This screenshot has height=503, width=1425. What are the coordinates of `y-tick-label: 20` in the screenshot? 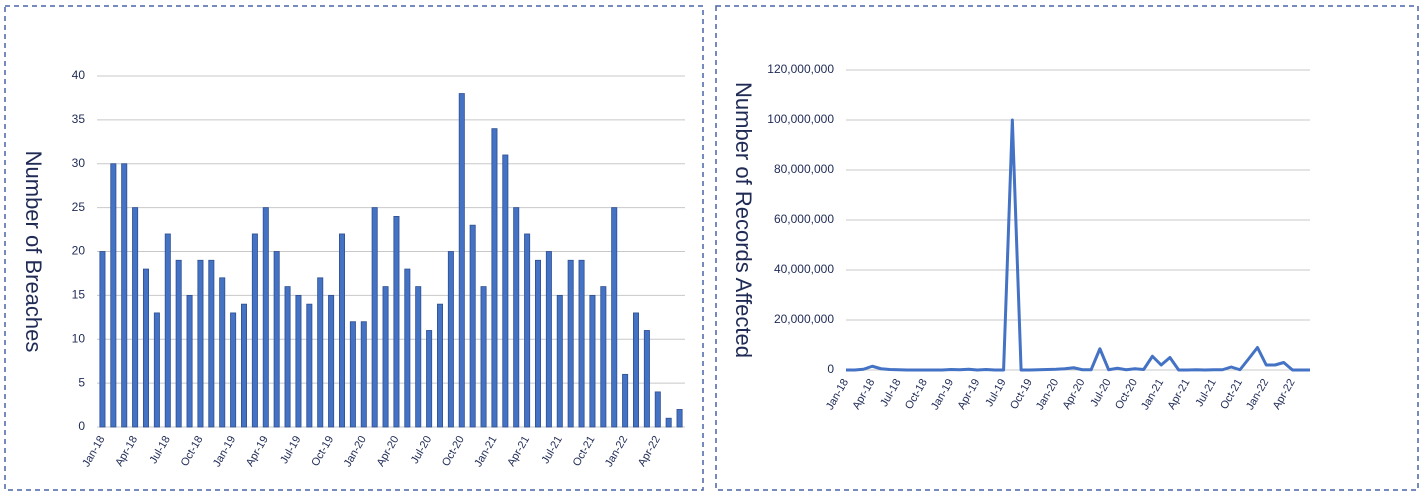 It's located at (79, 251).